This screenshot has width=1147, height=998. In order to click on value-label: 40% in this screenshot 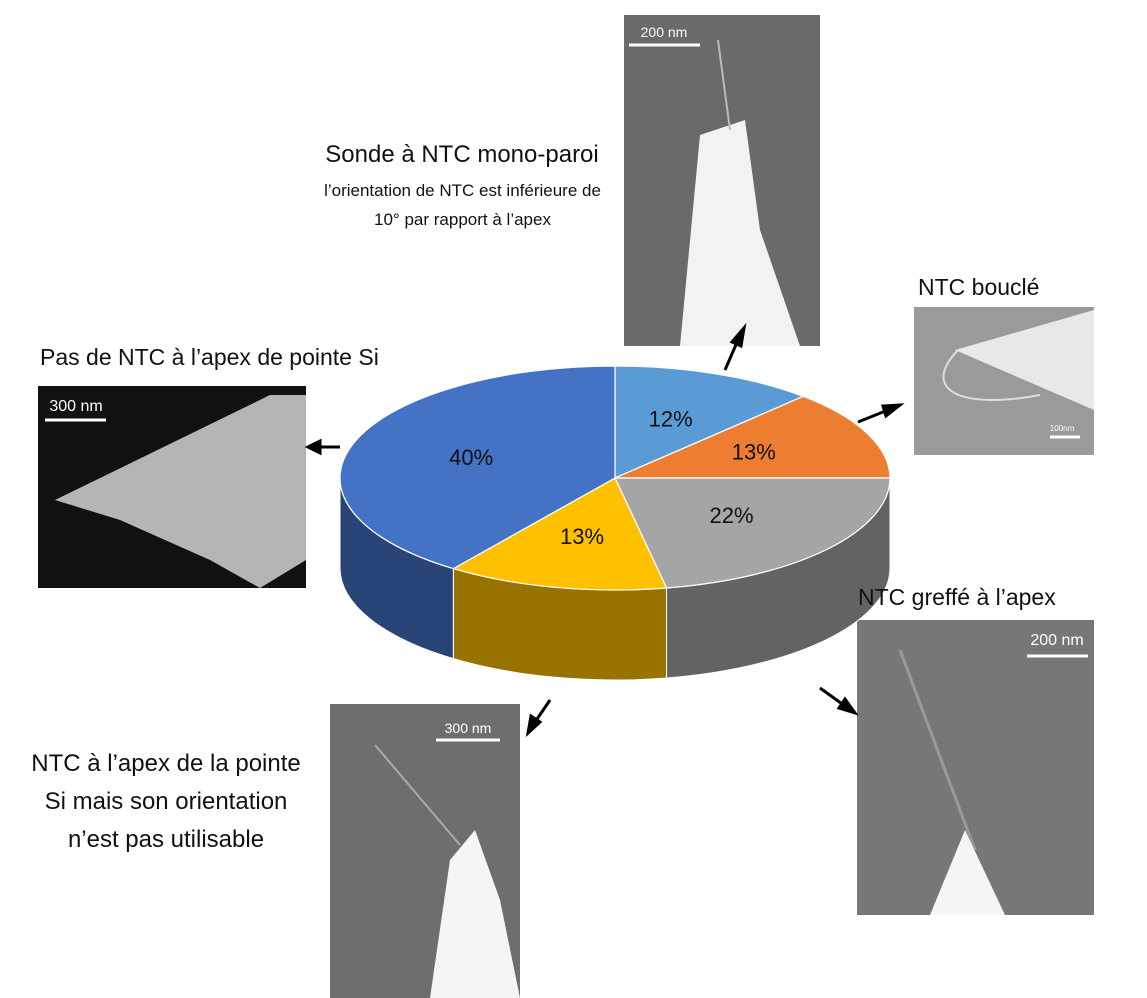, I will do `click(471, 457)`.